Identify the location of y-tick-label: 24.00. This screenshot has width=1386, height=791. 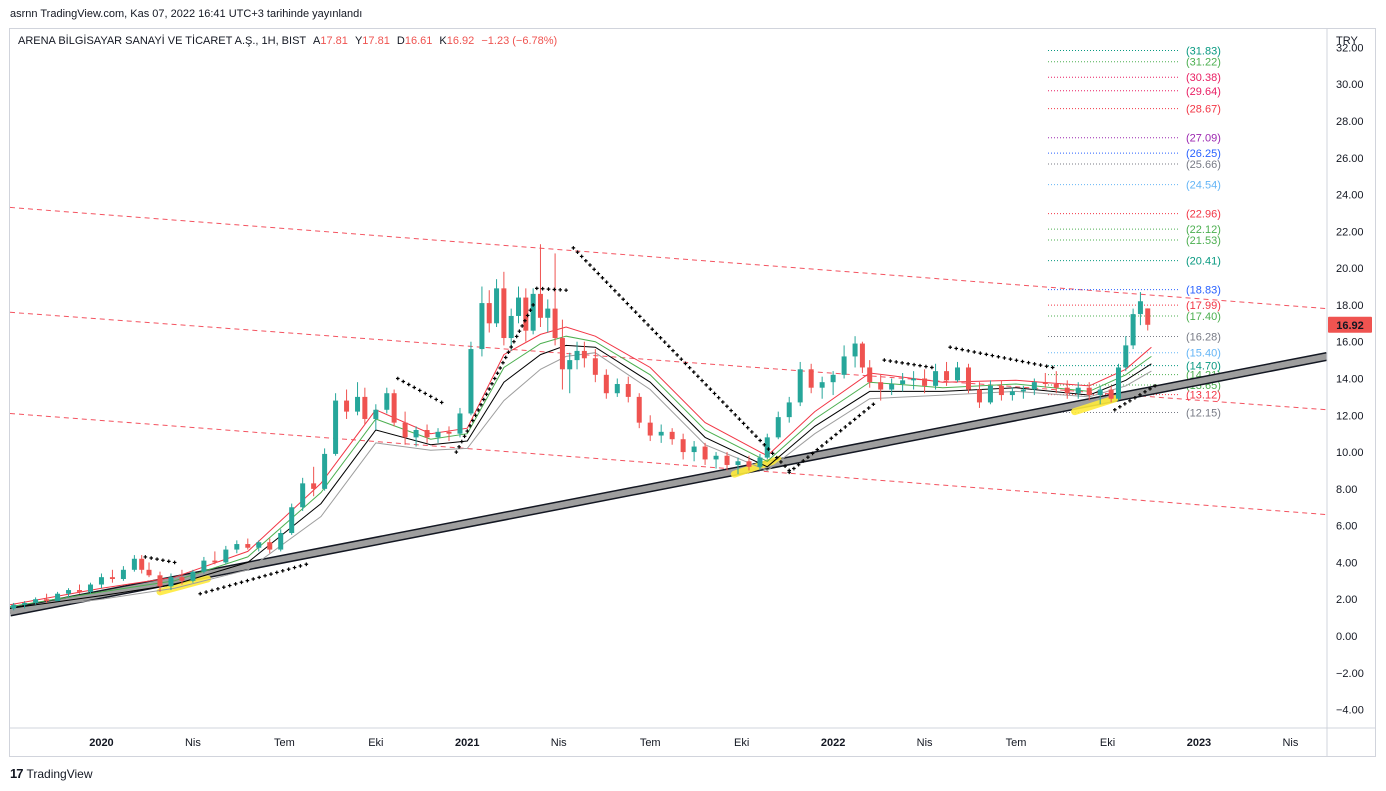
(1350, 196).